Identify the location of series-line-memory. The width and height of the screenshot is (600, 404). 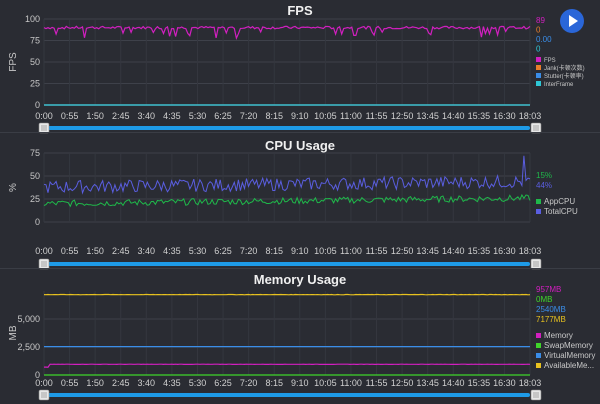
(287, 365).